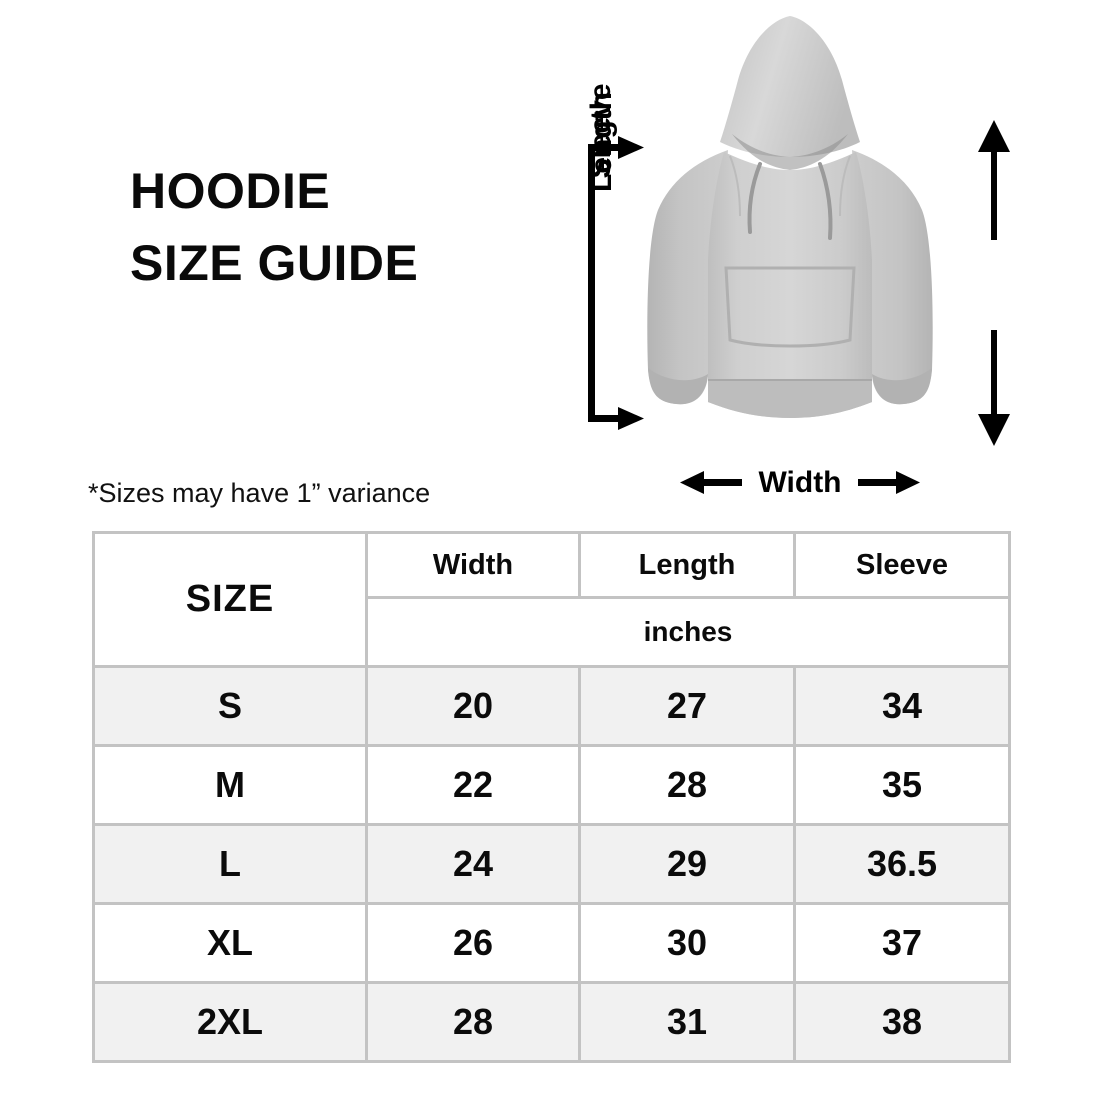 This screenshot has width=1100, height=1100. I want to click on cell-size: XL, so click(230, 943).